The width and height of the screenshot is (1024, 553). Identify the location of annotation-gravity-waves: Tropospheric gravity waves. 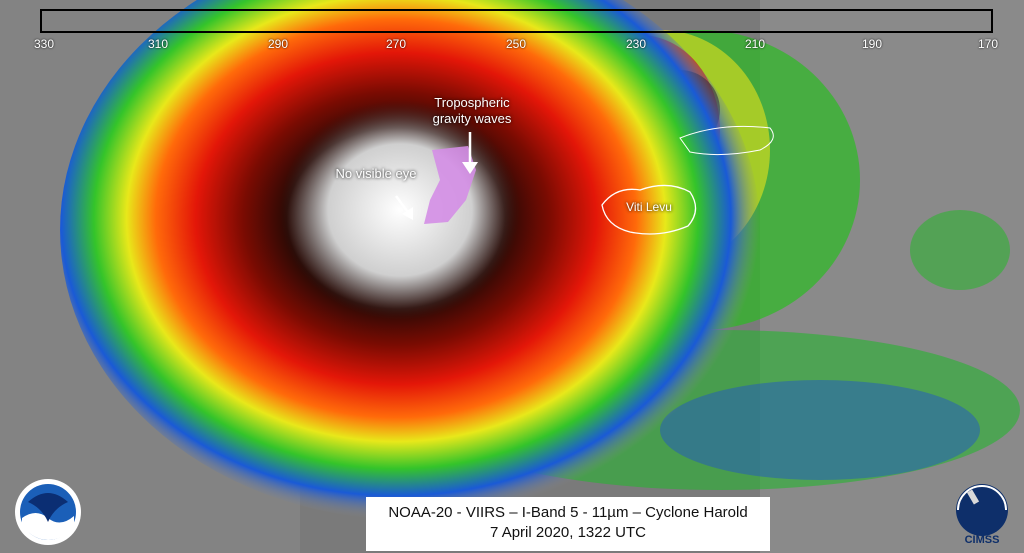
(472, 110).